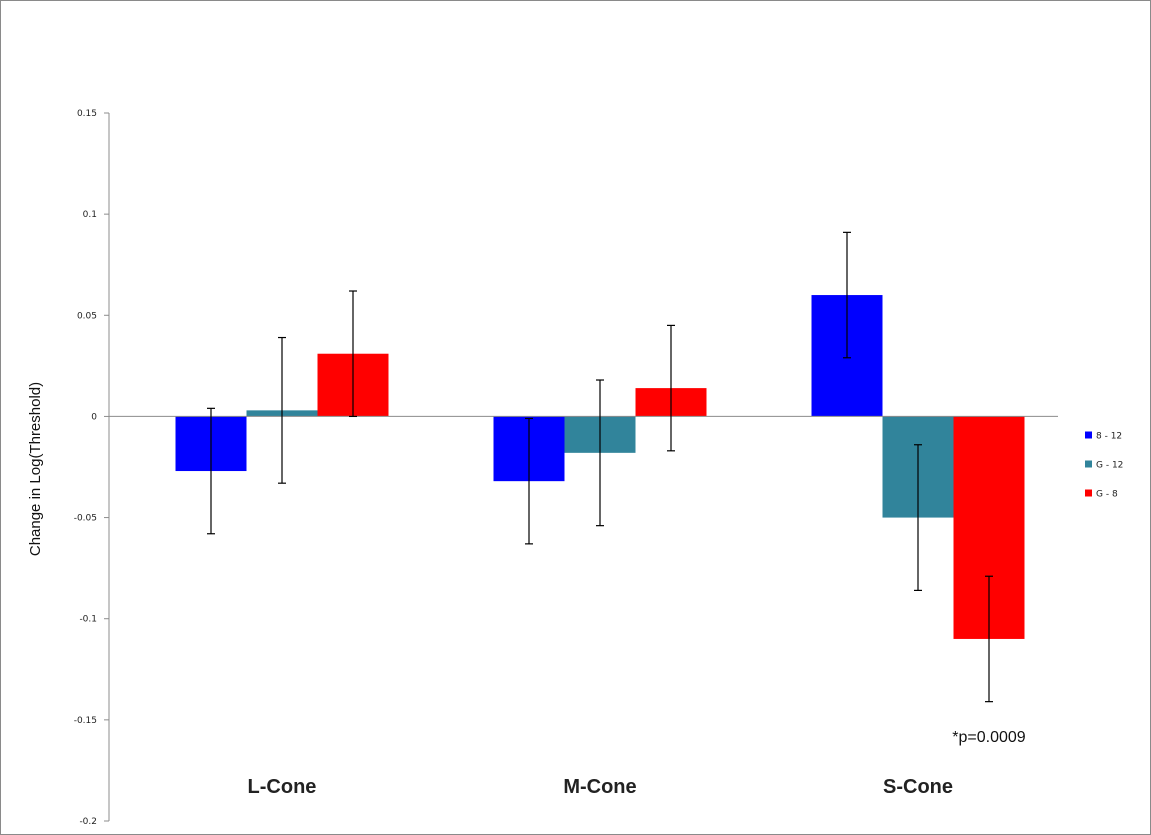 This screenshot has width=1151, height=835. I want to click on category-labels: L-Cone M-Cone S-Cone, so click(600, 787).